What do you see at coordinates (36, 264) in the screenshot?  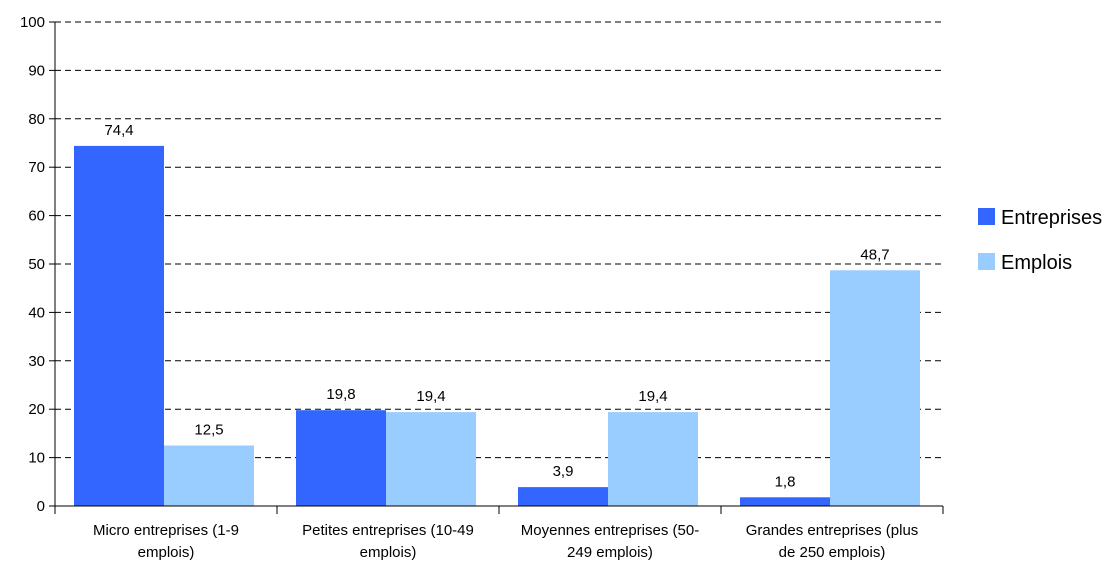 I see `y-tick-label: 50` at bounding box center [36, 264].